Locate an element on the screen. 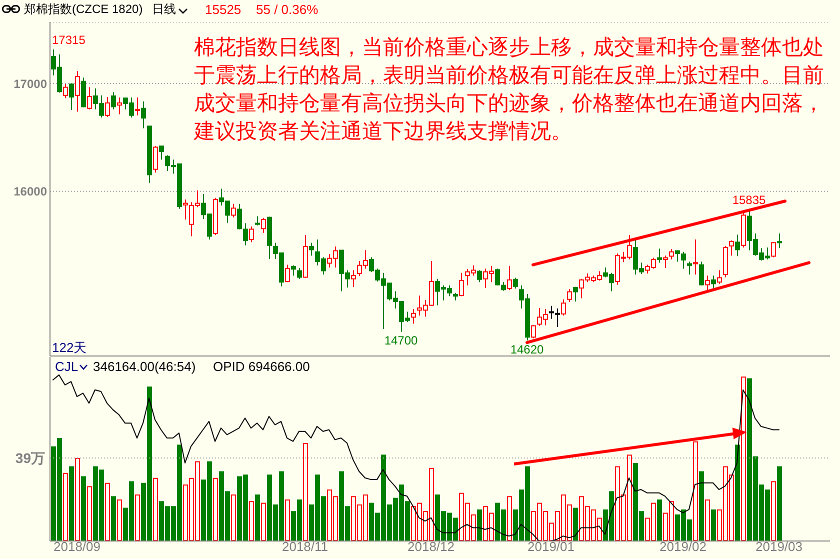 This screenshot has height=559, width=840. x-tick-label: 2019/03 is located at coordinates (779, 546).